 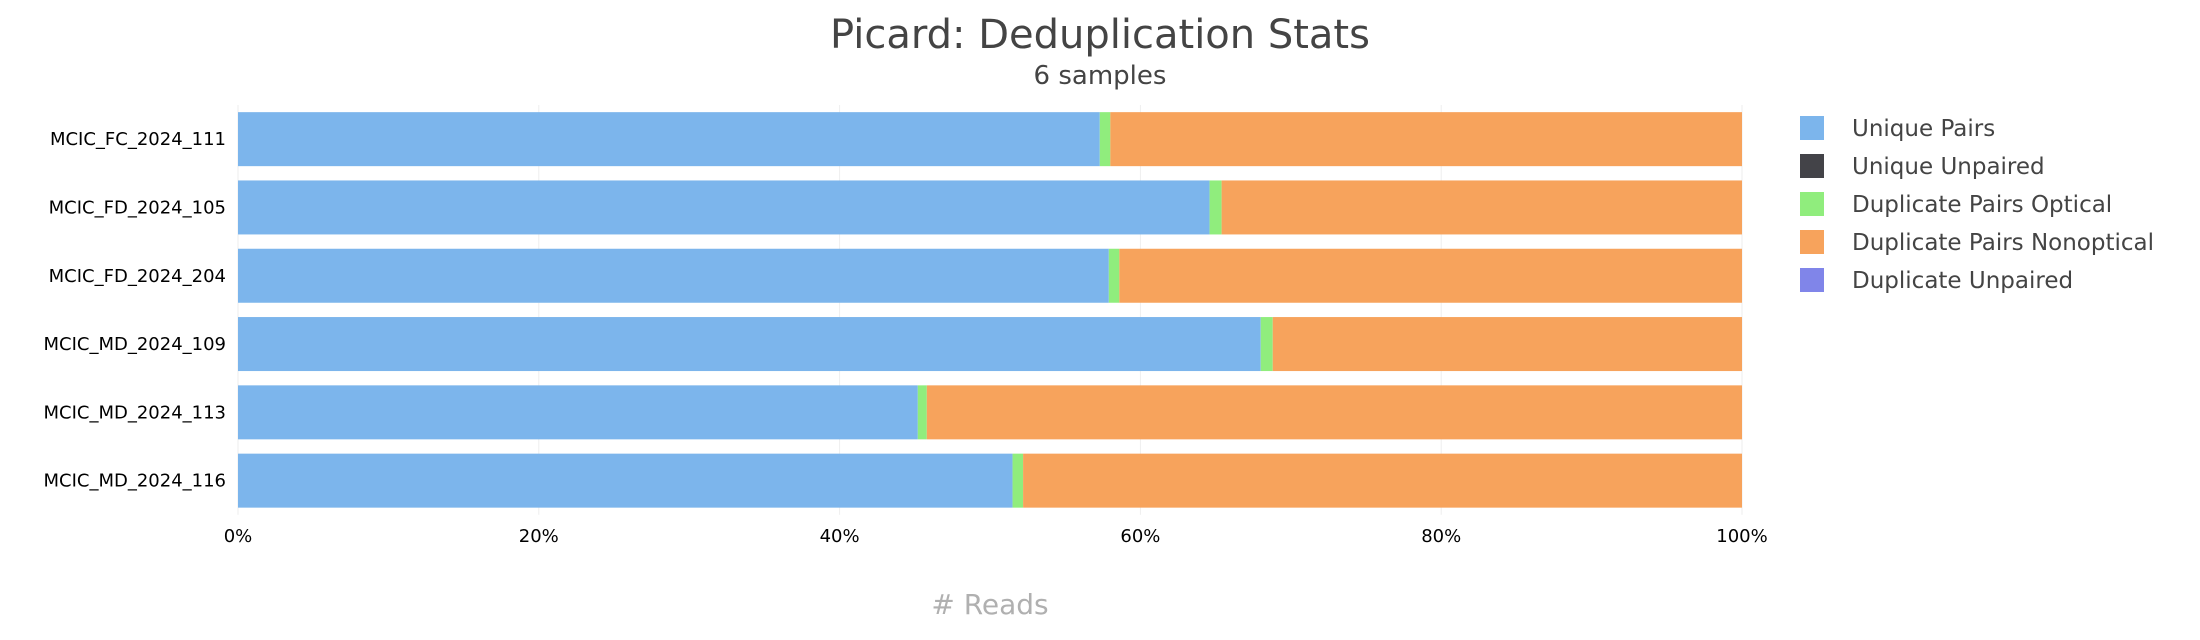 What do you see at coordinates (1812, 242) in the screenshot?
I see `legend-swatch-duplicate-pairs-nonoptical` at bounding box center [1812, 242].